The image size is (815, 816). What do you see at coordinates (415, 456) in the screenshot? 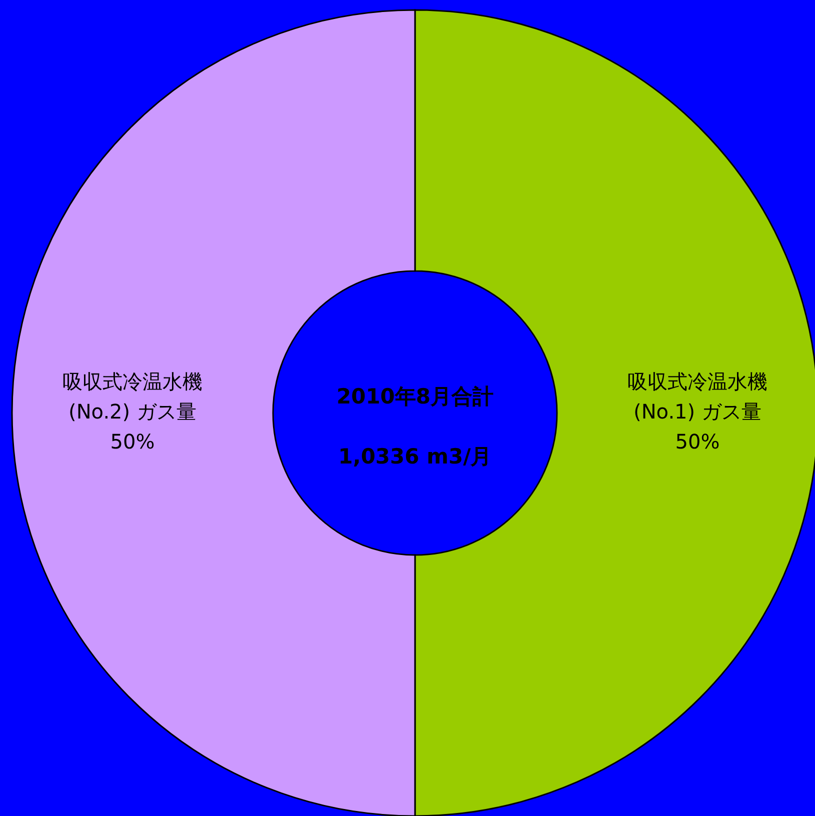
I see `text: 1,0336 m3/月` at bounding box center [415, 456].